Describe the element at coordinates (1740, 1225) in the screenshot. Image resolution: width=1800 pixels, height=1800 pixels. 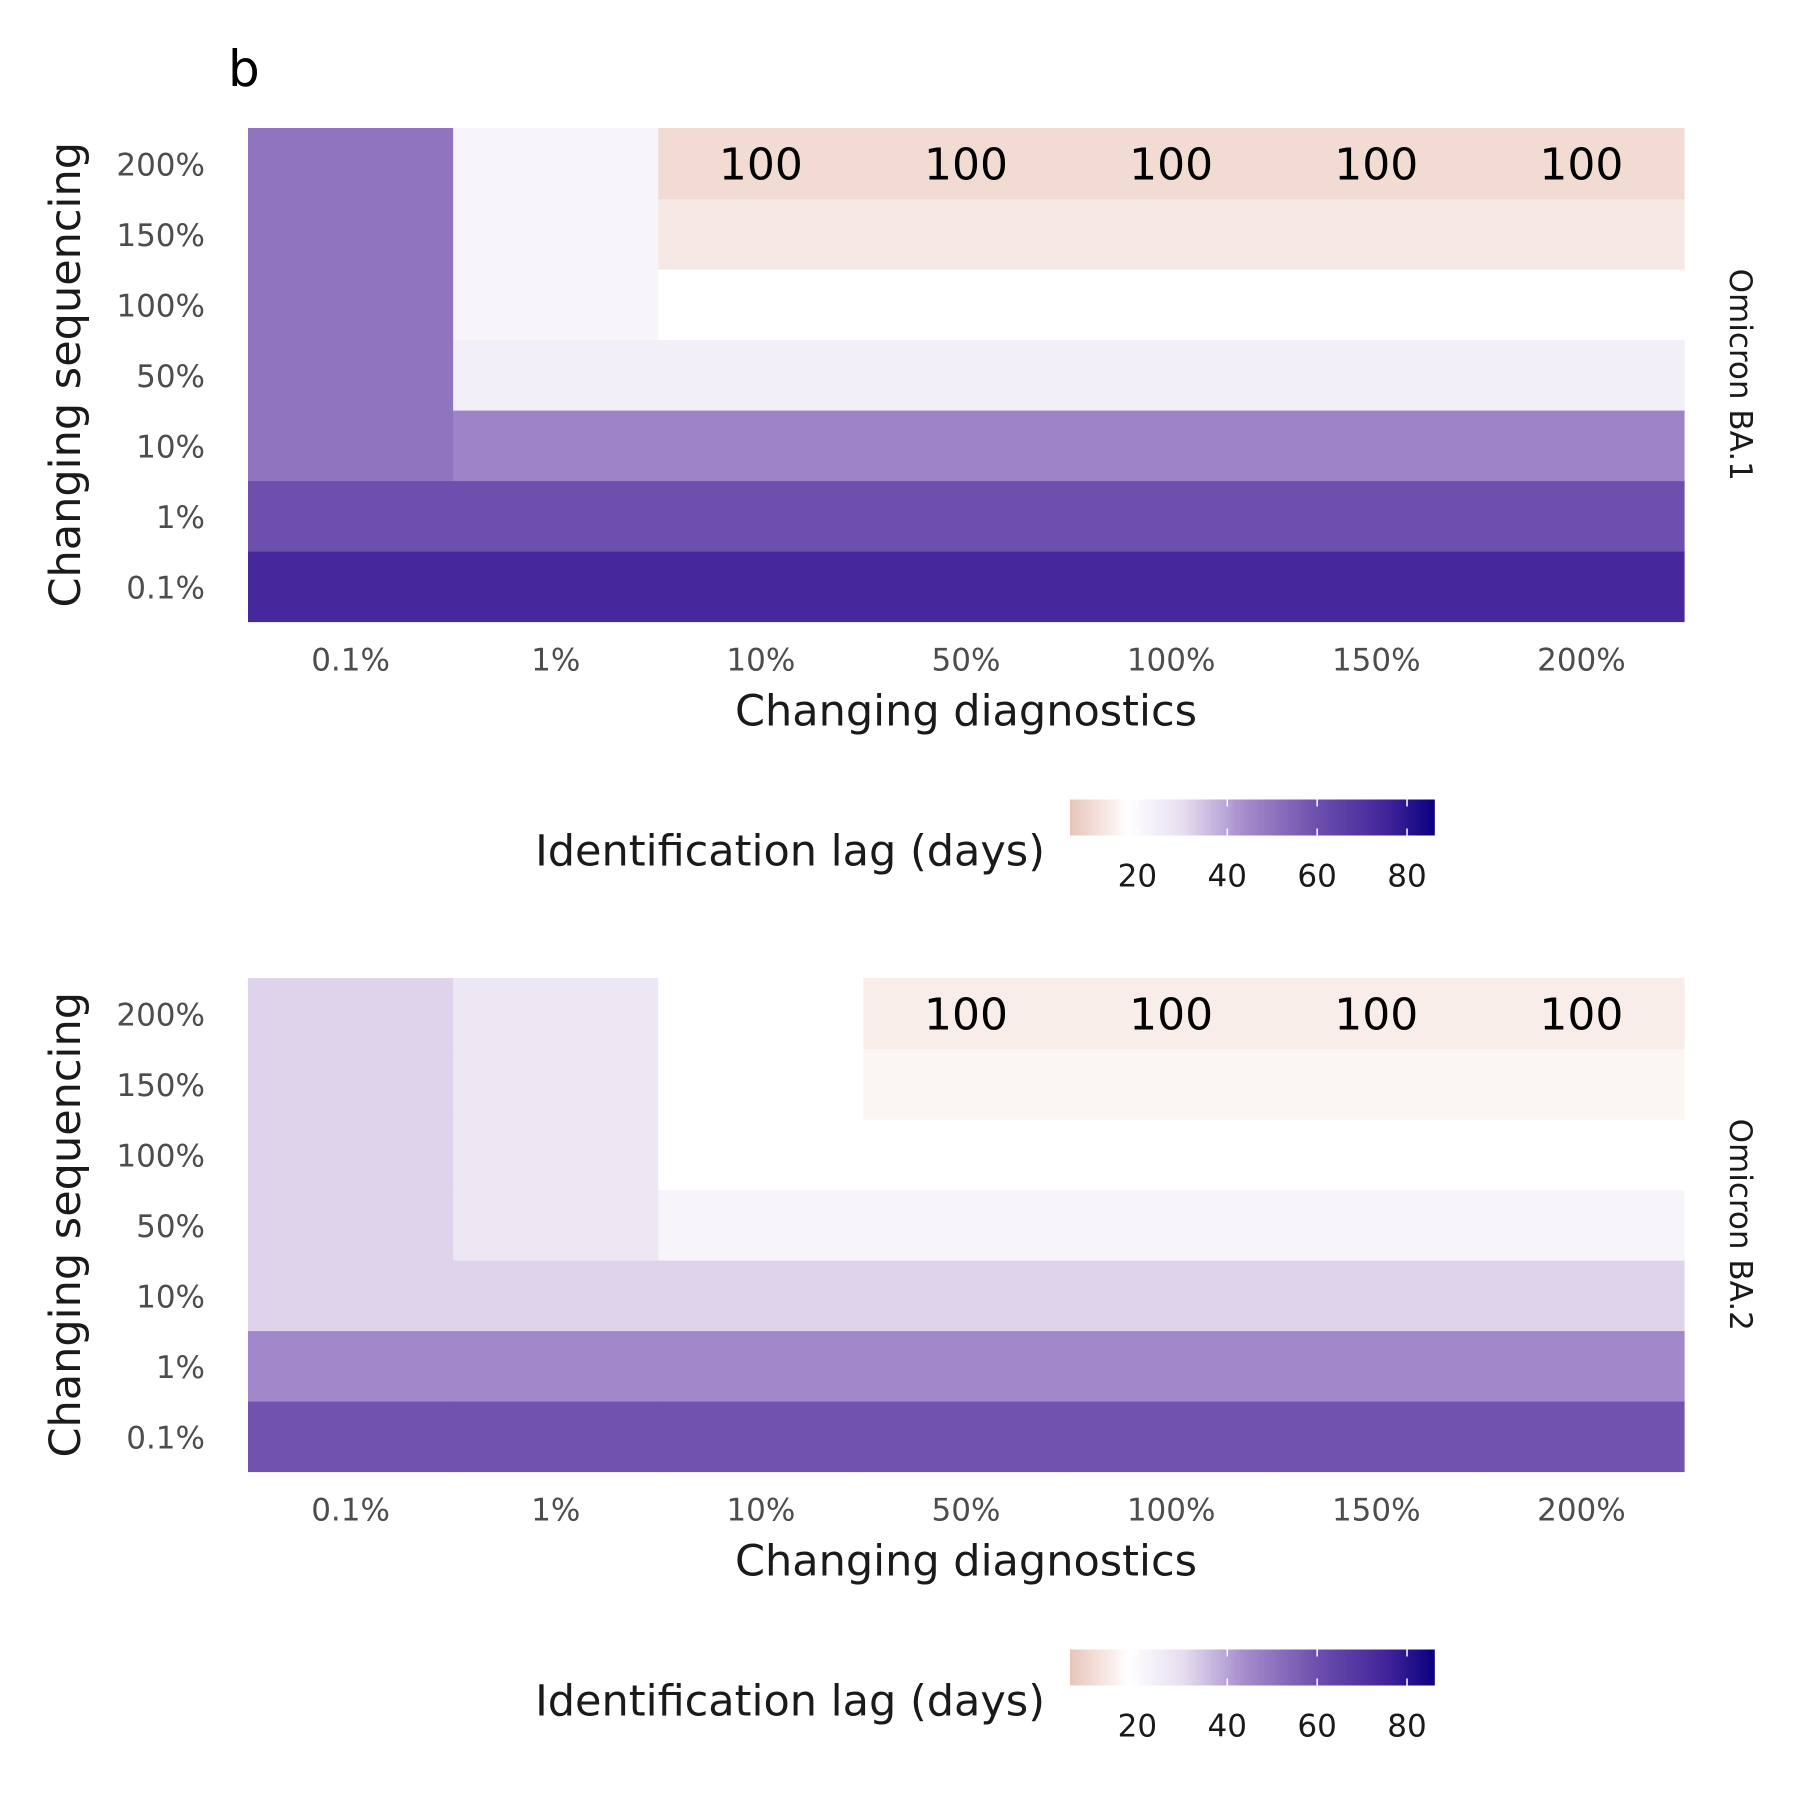
I see `facet-strip-label: Omicron BA.2` at that location.